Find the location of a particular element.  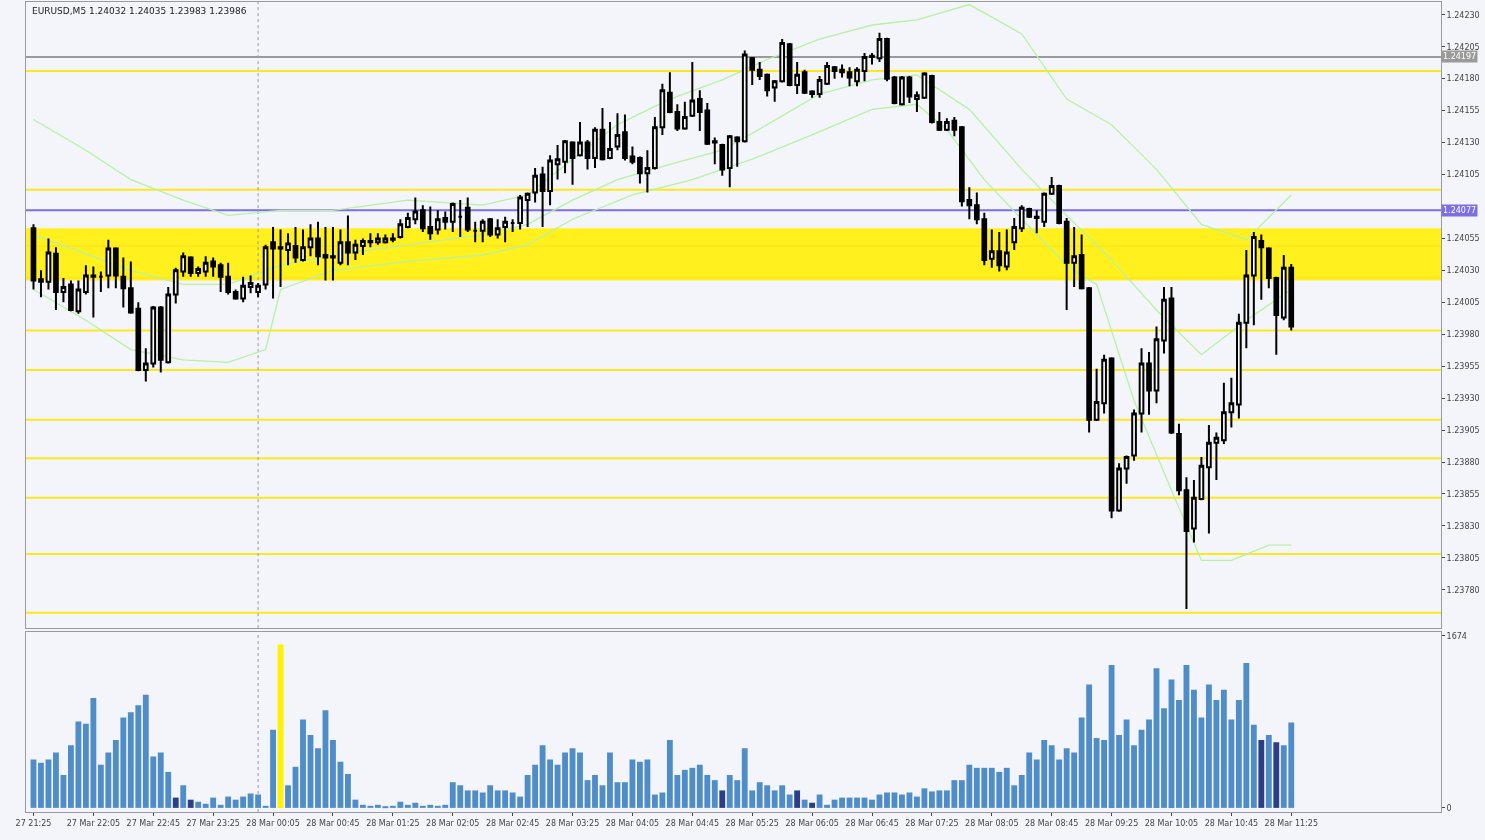

x-tick-label: 28 Mar 02:05 is located at coordinates (453, 823).